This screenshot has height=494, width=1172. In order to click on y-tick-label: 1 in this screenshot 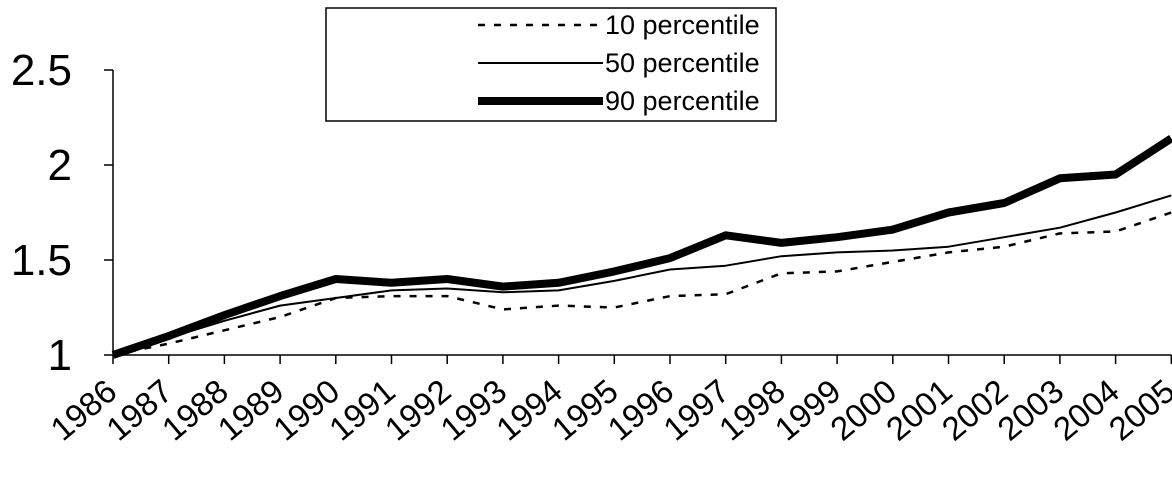, I will do `click(60, 355)`.